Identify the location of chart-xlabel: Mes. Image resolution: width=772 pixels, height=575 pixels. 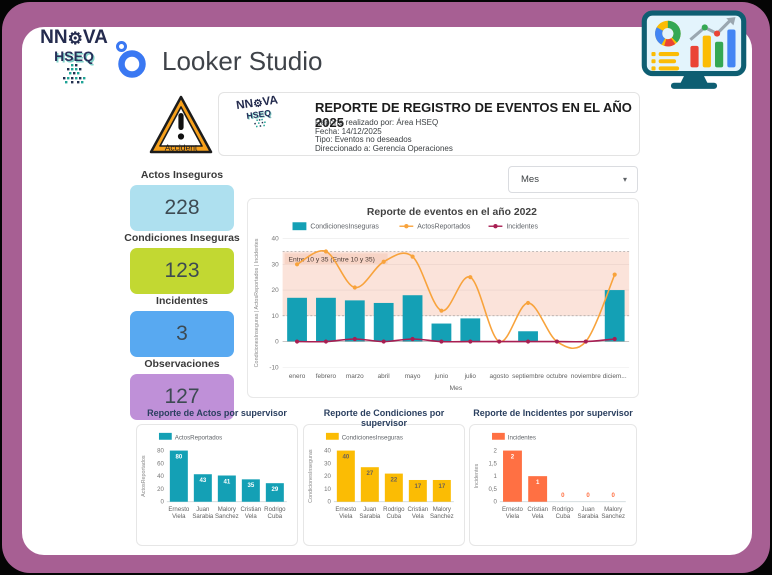
(456, 388).